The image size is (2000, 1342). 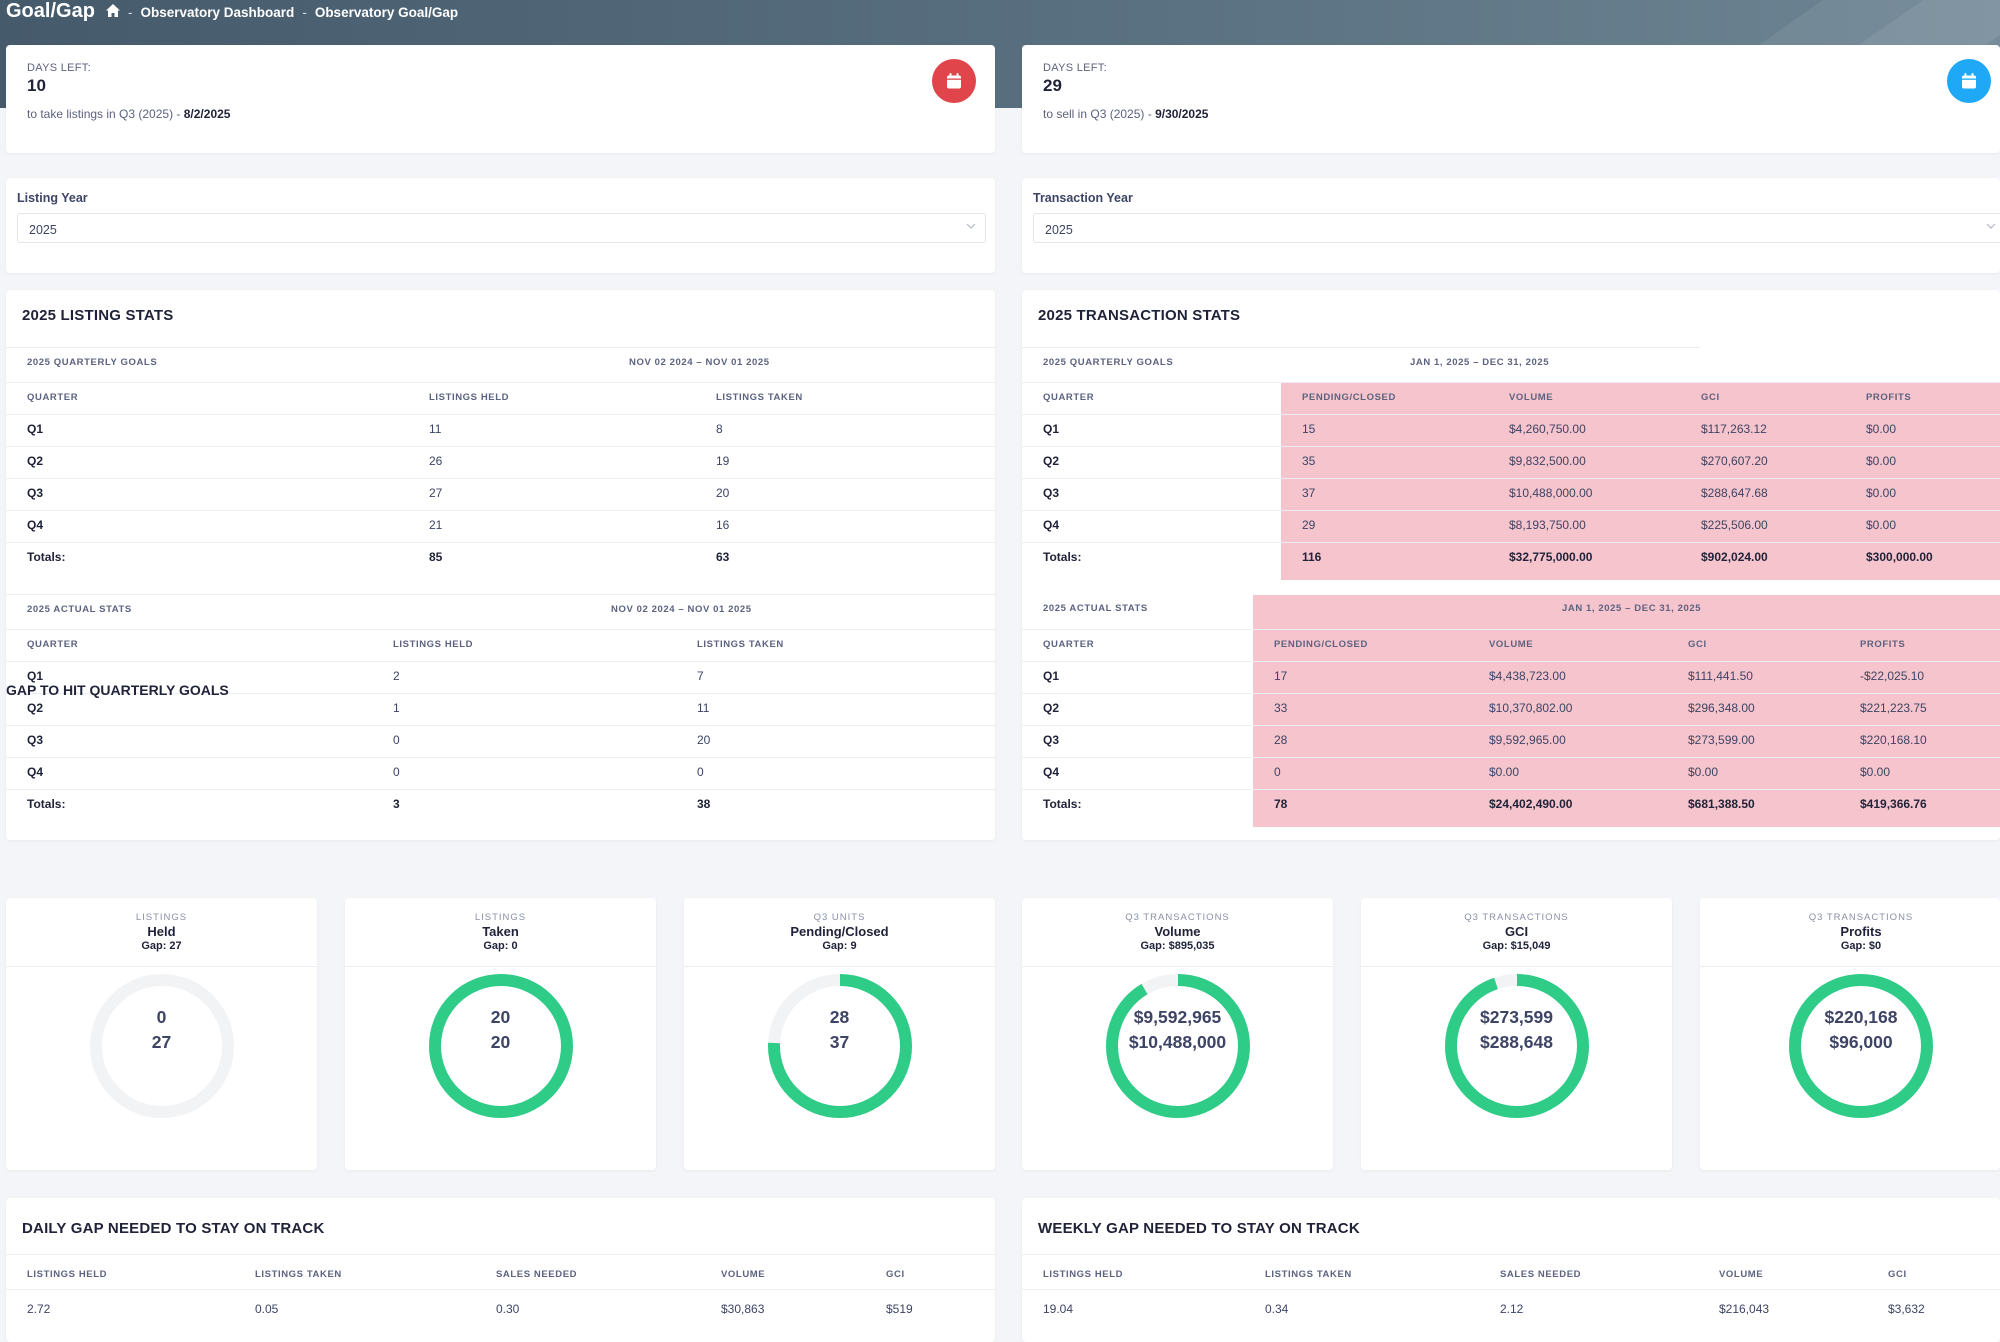 What do you see at coordinates (500, 673) in the screenshot?
I see `table-row: Q1 2 7` at bounding box center [500, 673].